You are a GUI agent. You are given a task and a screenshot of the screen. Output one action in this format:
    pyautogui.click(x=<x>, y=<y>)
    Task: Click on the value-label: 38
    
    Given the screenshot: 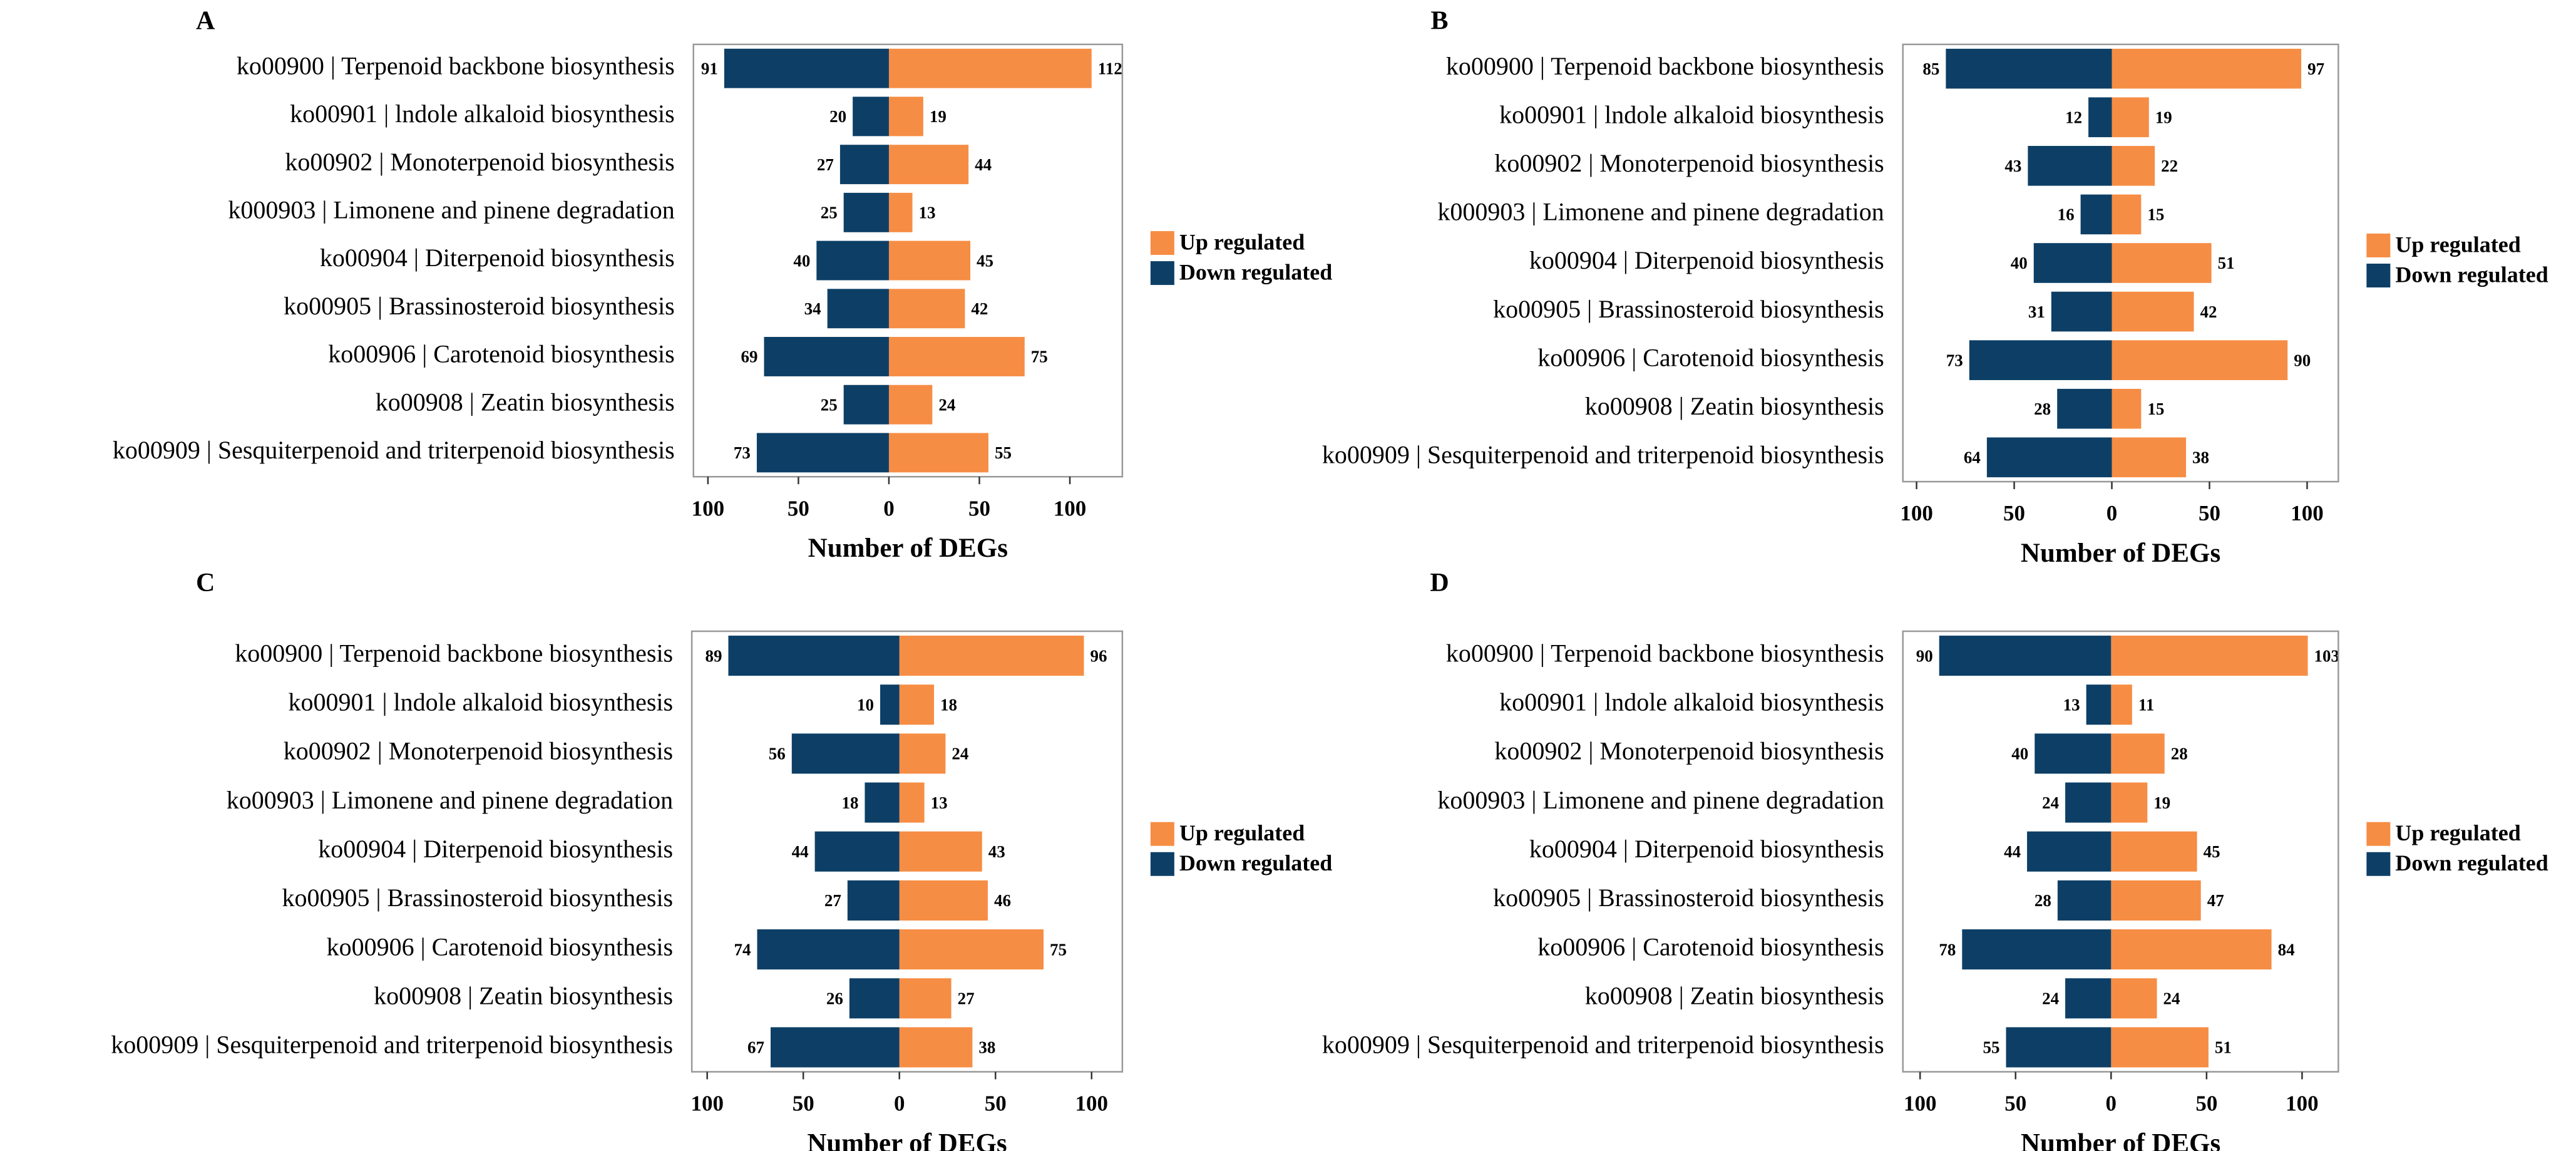 What is the action you would take?
    pyautogui.click(x=986, y=1047)
    